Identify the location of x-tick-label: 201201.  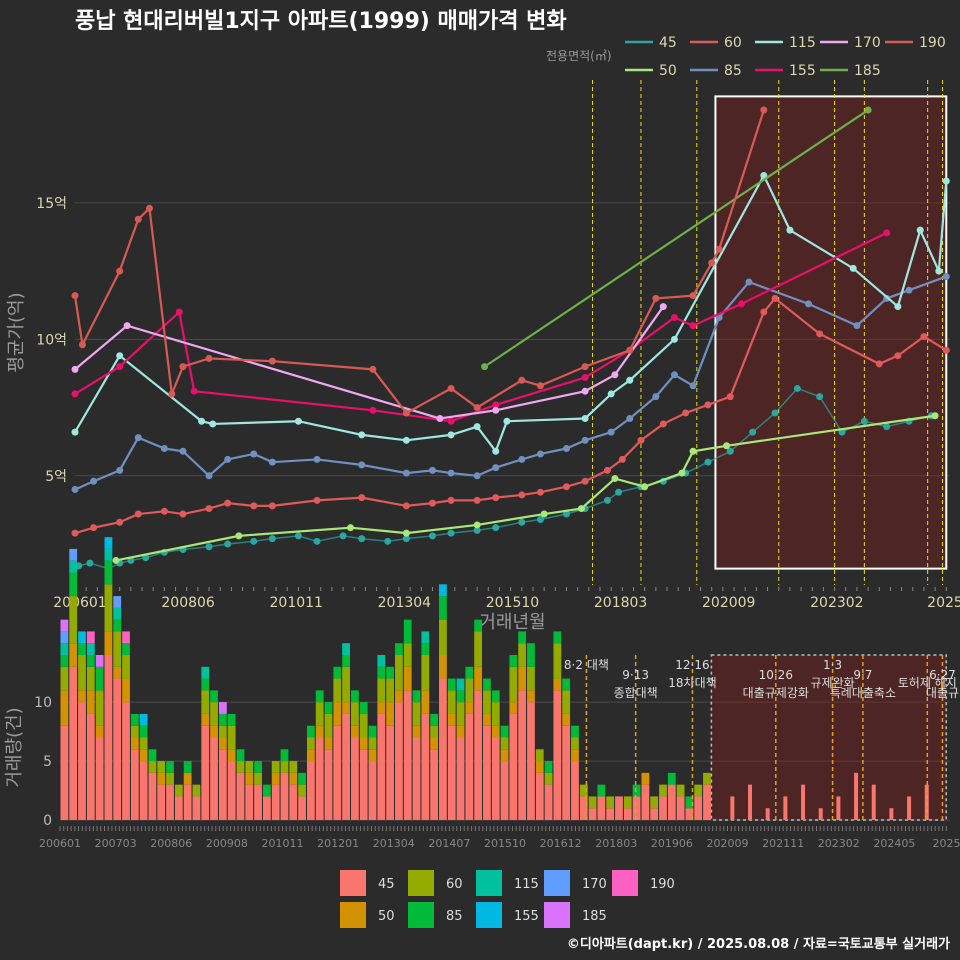
(338, 843).